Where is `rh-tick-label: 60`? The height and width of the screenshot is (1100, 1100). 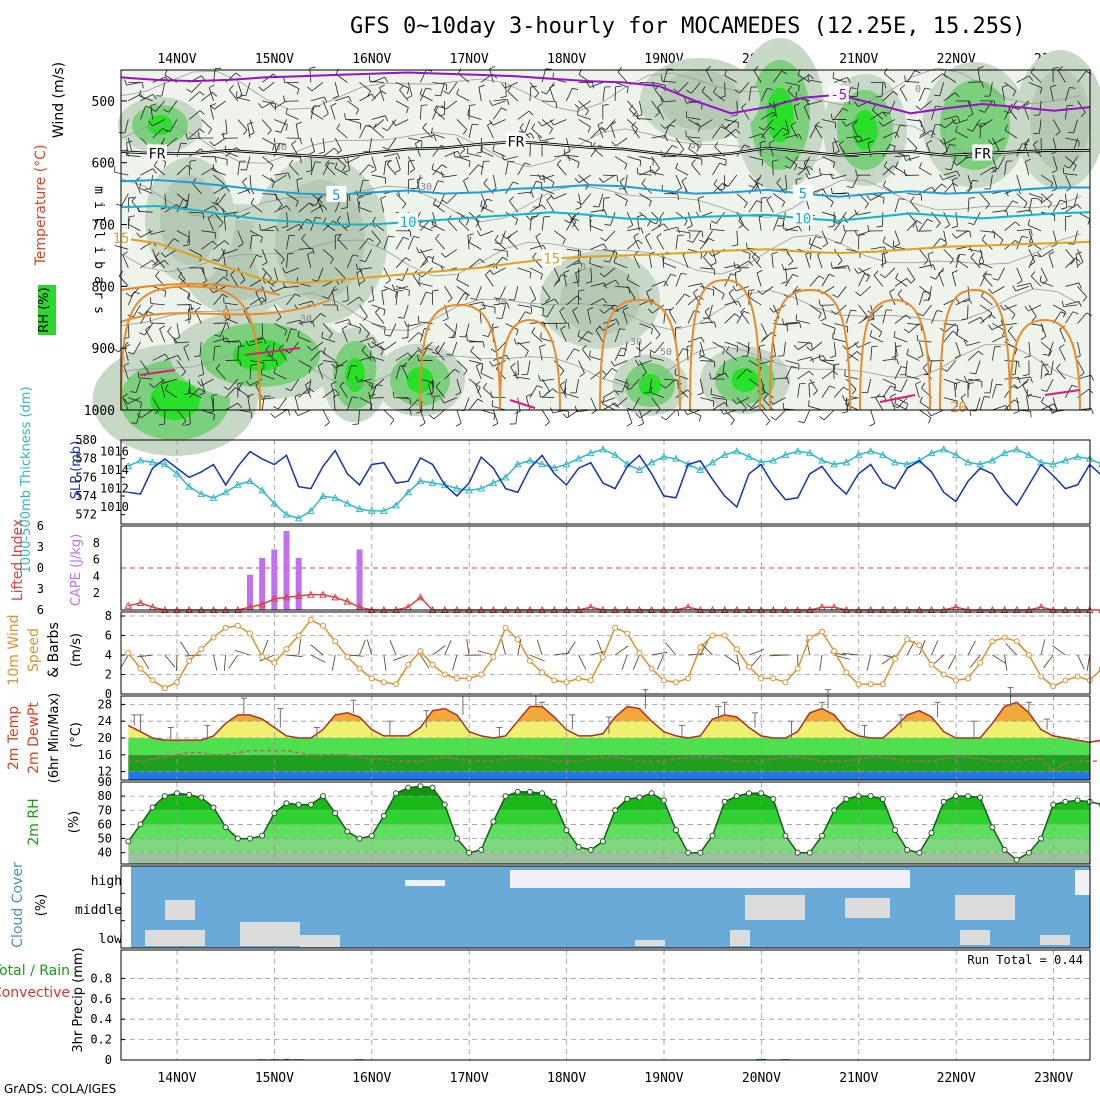
rh-tick-label: 60 is located at coordinates (105, 824).